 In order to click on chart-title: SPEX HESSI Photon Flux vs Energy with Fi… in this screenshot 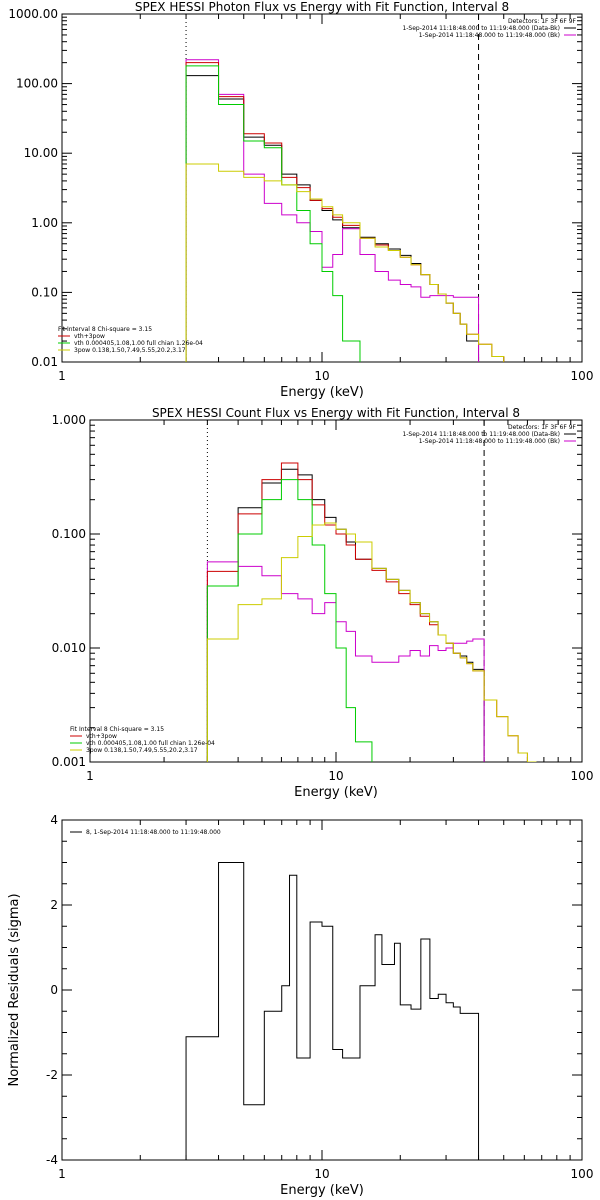, I will do `click(322, 7)`.